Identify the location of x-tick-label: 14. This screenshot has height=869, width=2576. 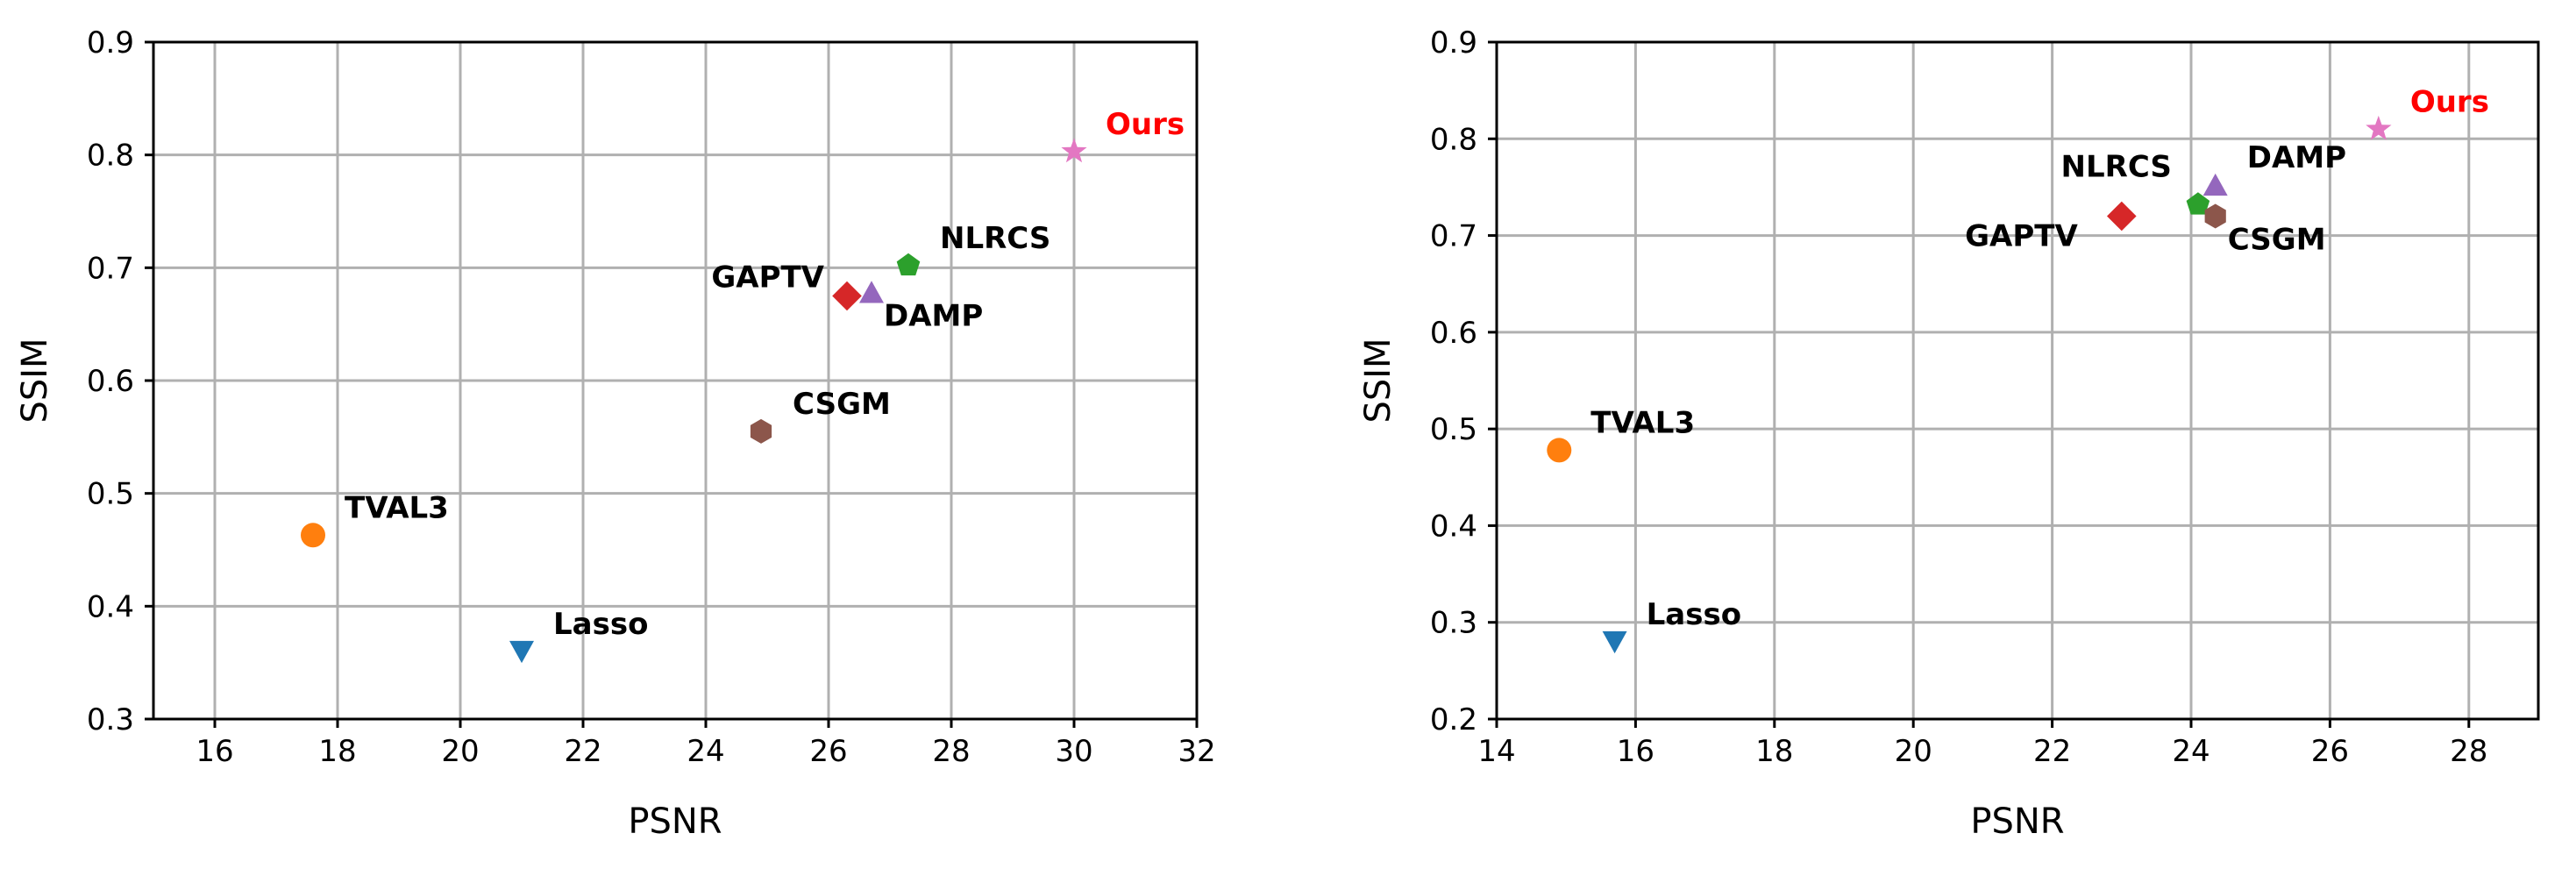
(1496, 751).